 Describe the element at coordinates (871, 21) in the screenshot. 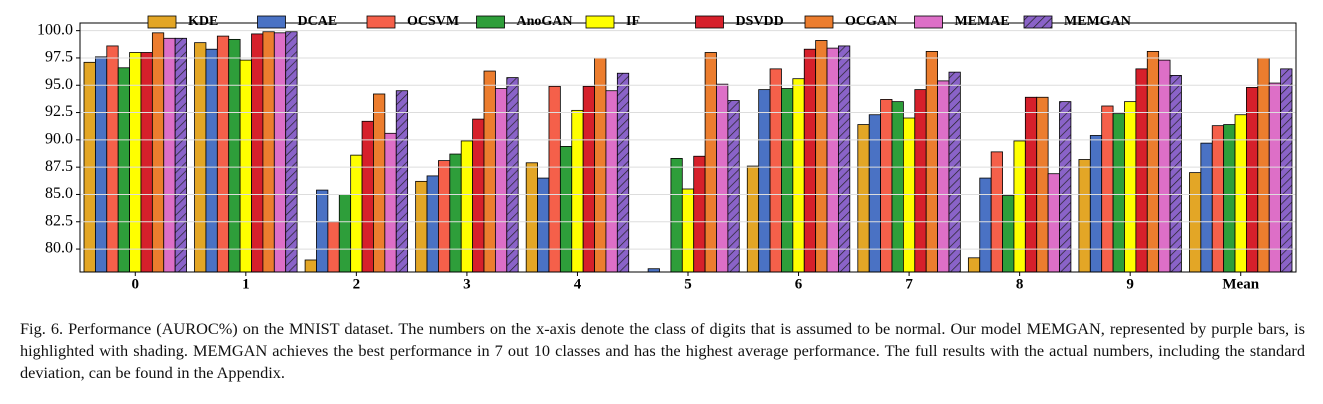

I see `legend-label: OCGAN` at that location.